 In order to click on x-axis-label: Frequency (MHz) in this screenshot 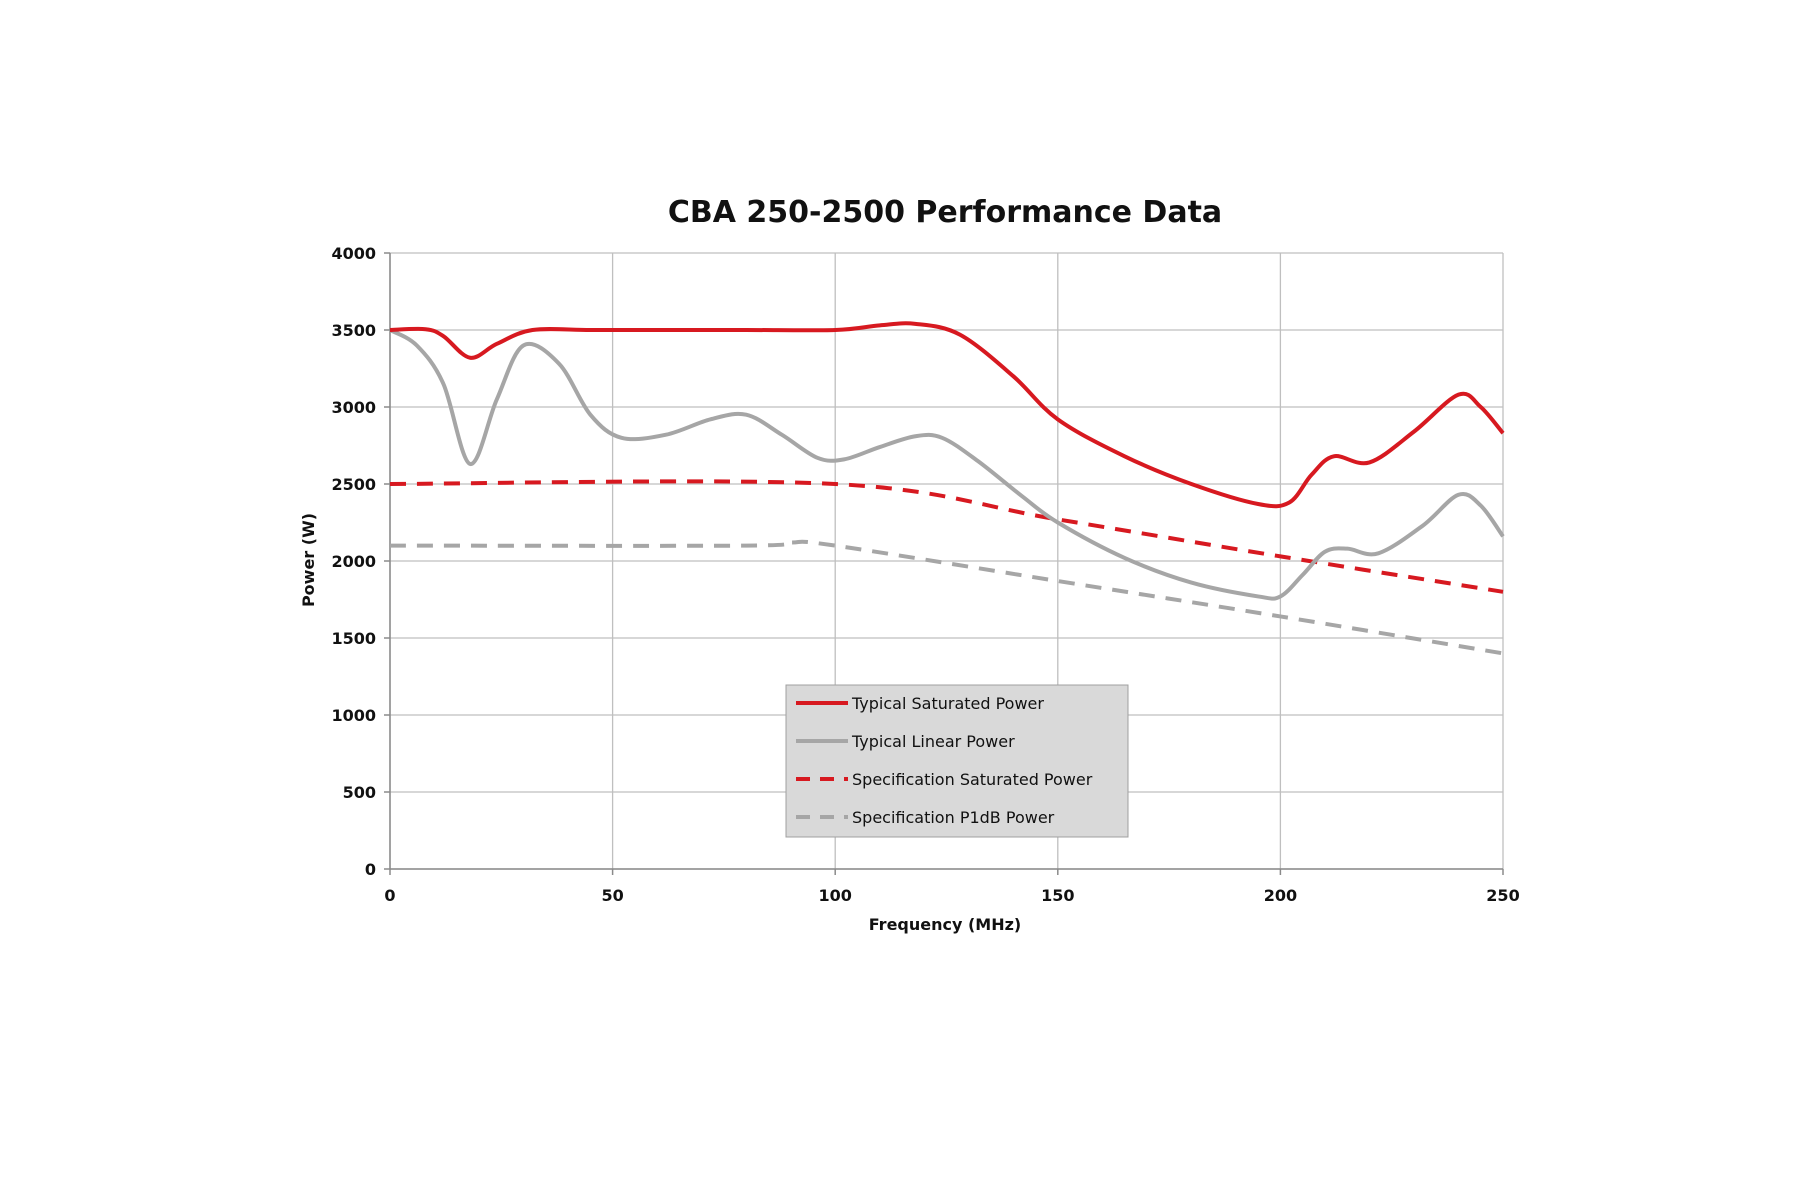, I will do `click(945, 924)`.